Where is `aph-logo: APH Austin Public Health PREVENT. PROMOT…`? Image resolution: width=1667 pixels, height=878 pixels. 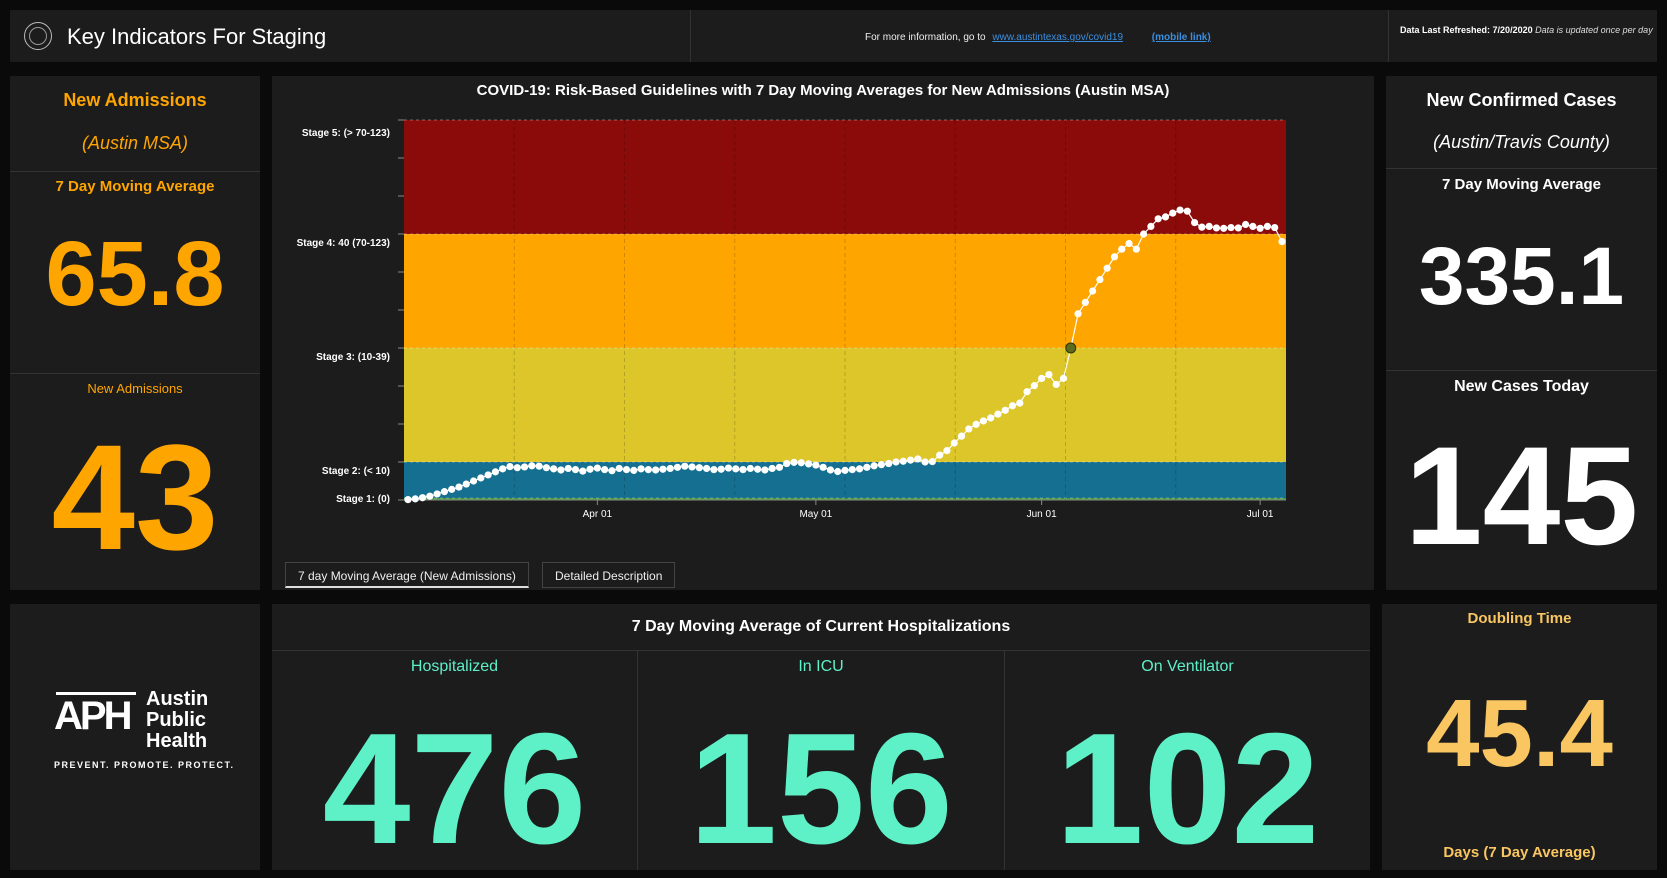
aph-logo: APH Austin Public Health PREVENT. PROMOT… is located at coordinates (143, 730).